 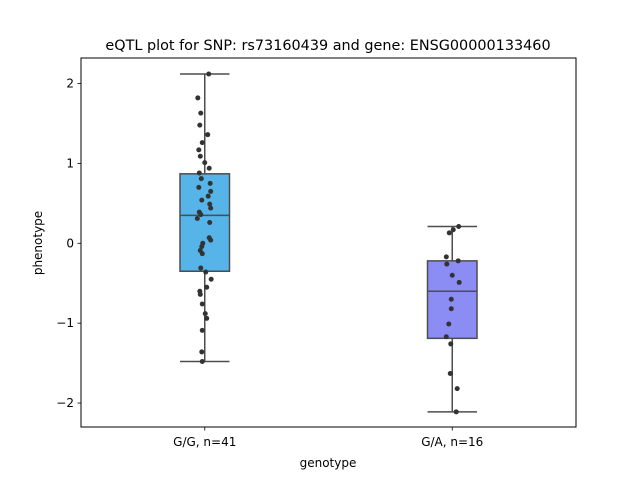 What do you see at coordinates (70, 163) in the screenshot?
I see `y-tick-label: 1` at bounding box center [70, 163].